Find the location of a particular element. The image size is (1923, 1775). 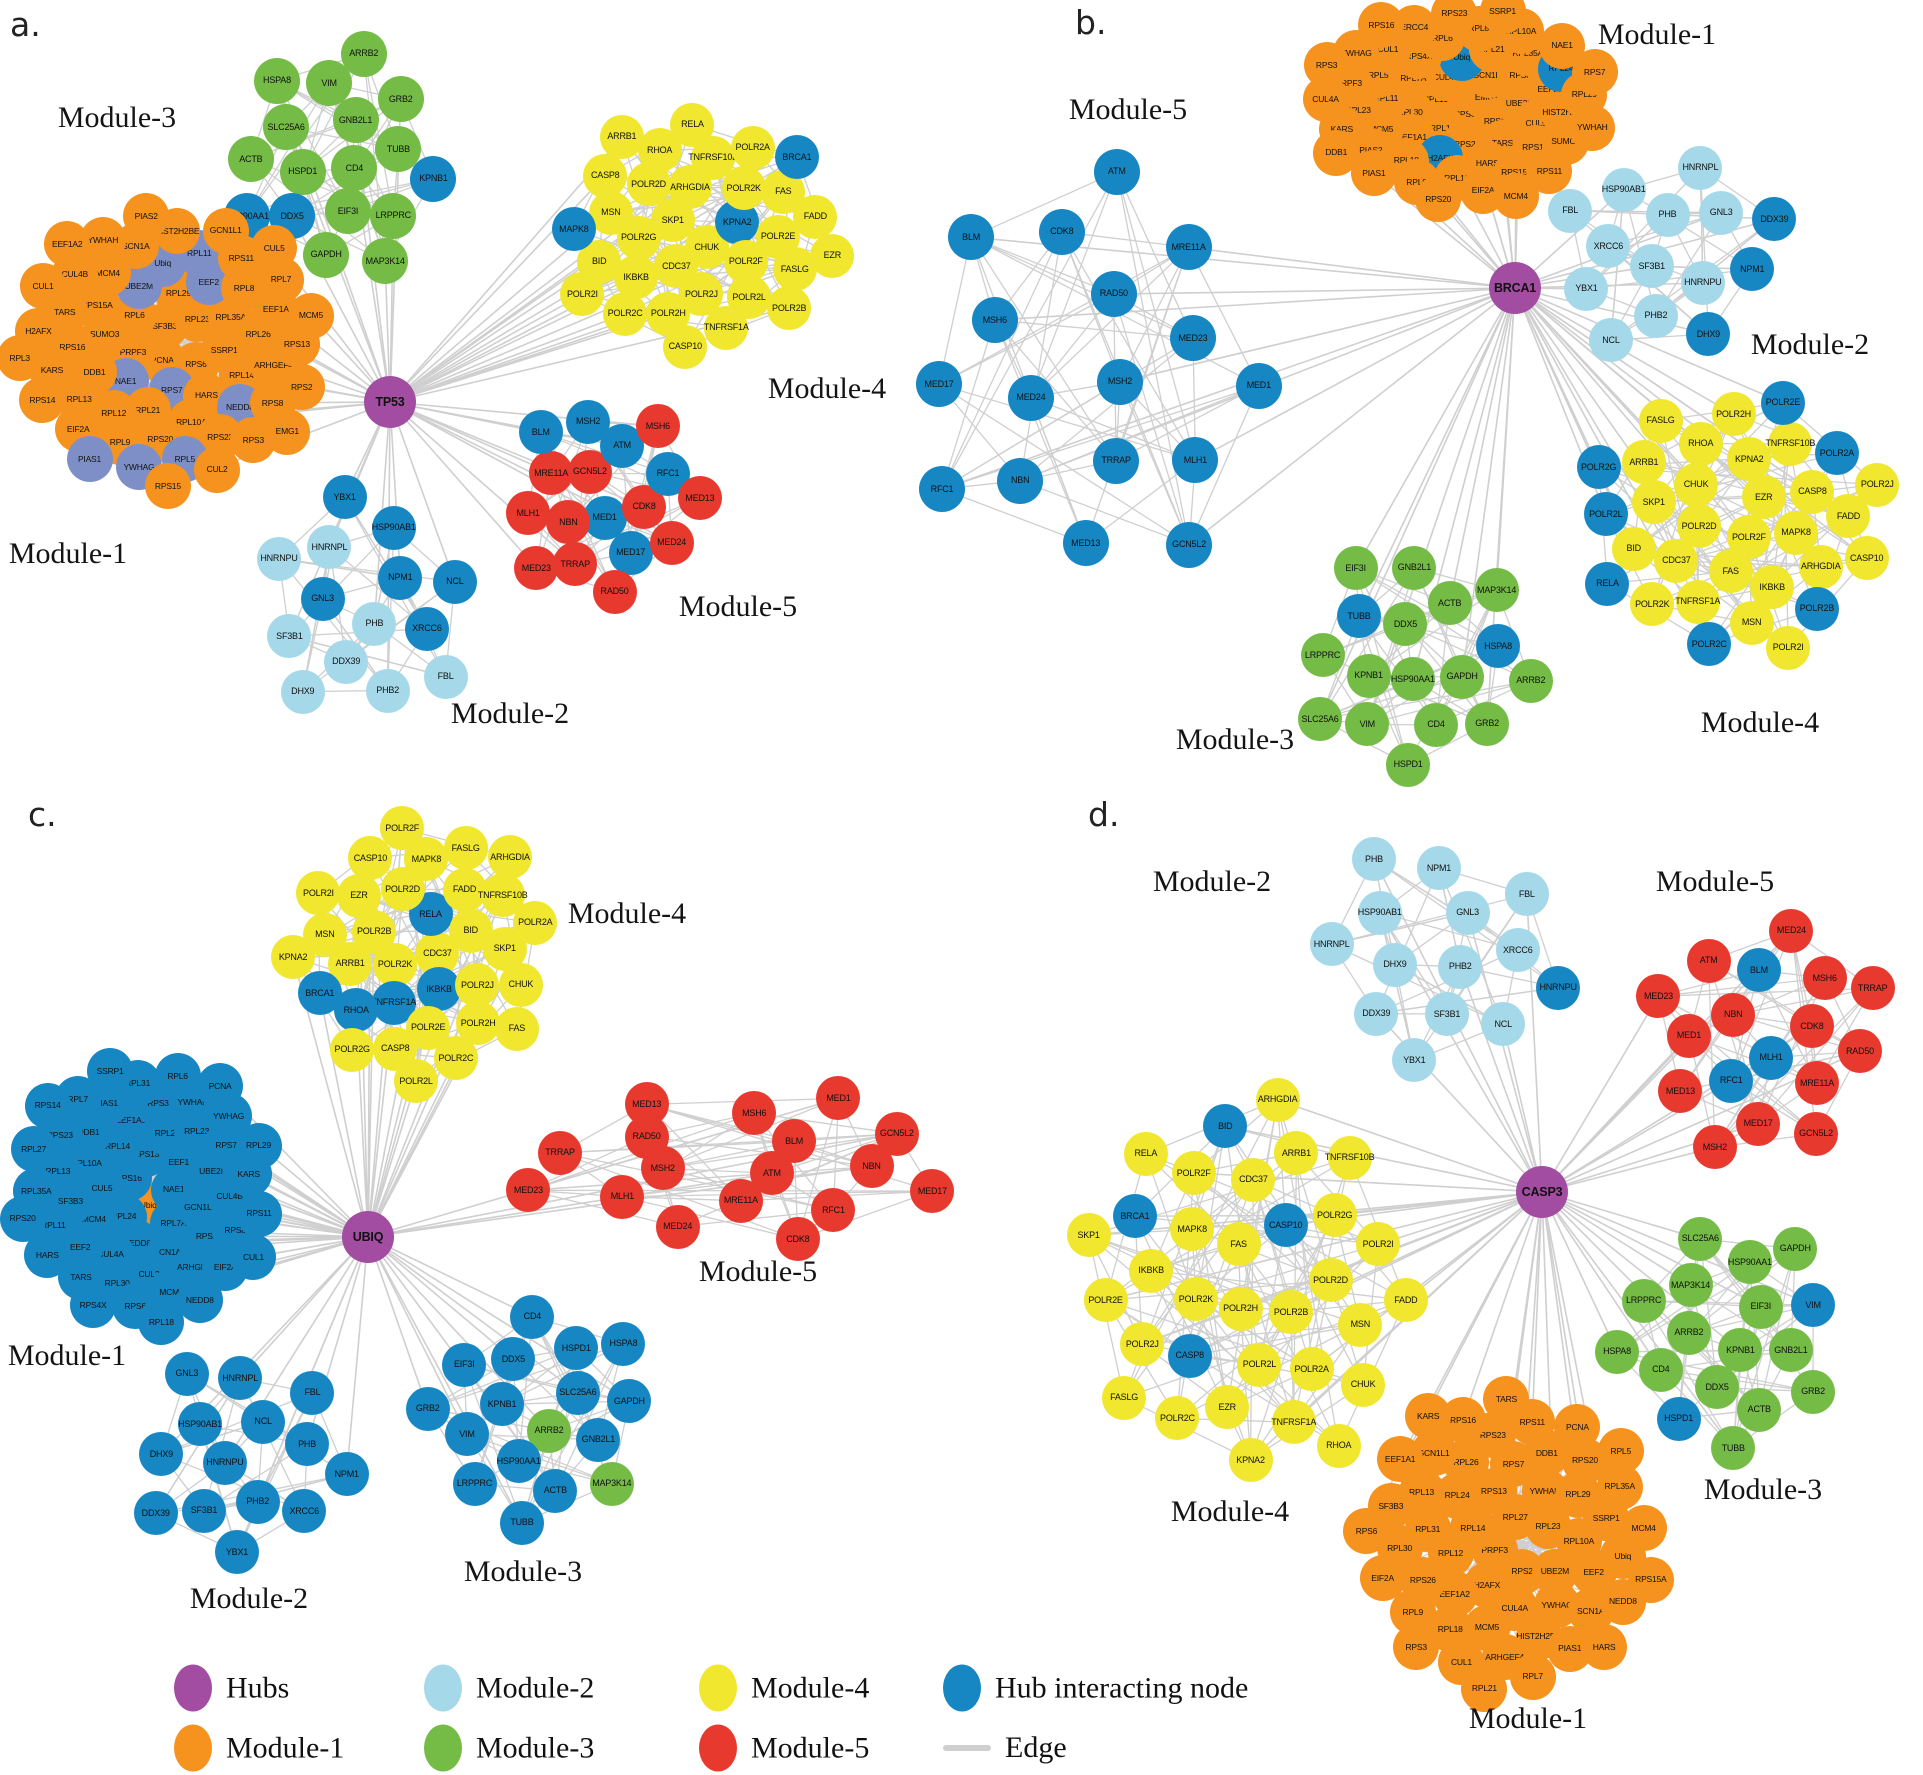

node-d-MLH1: MLH1 is located at coordinates (1771, 1057).